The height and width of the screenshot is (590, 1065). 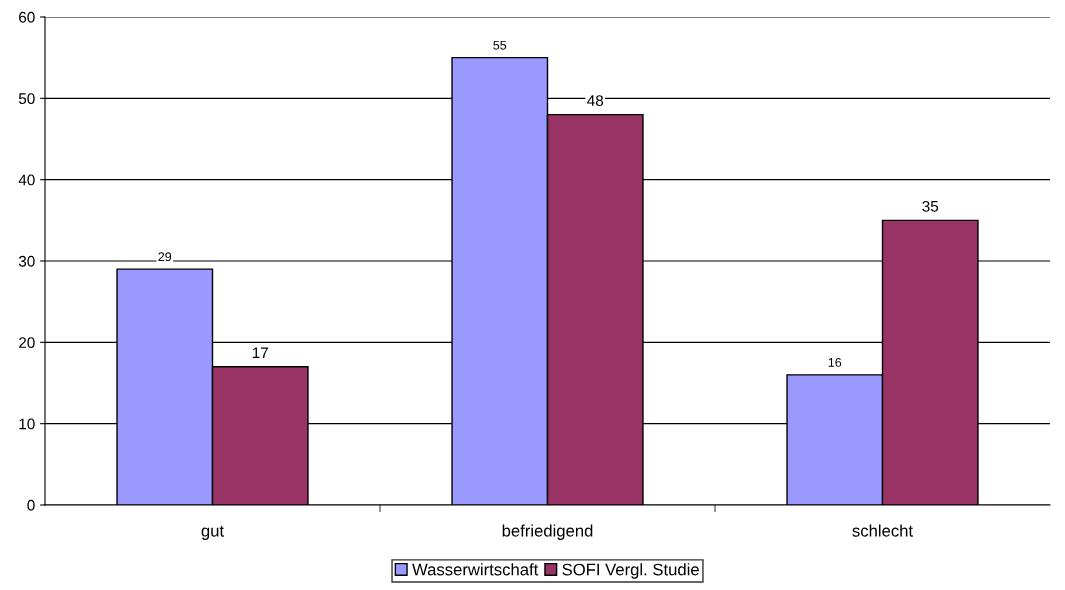 What do you see at coordinates (165, 257) in the screenshot?
I see `data-label: 29` at bounding box center [165, 257].